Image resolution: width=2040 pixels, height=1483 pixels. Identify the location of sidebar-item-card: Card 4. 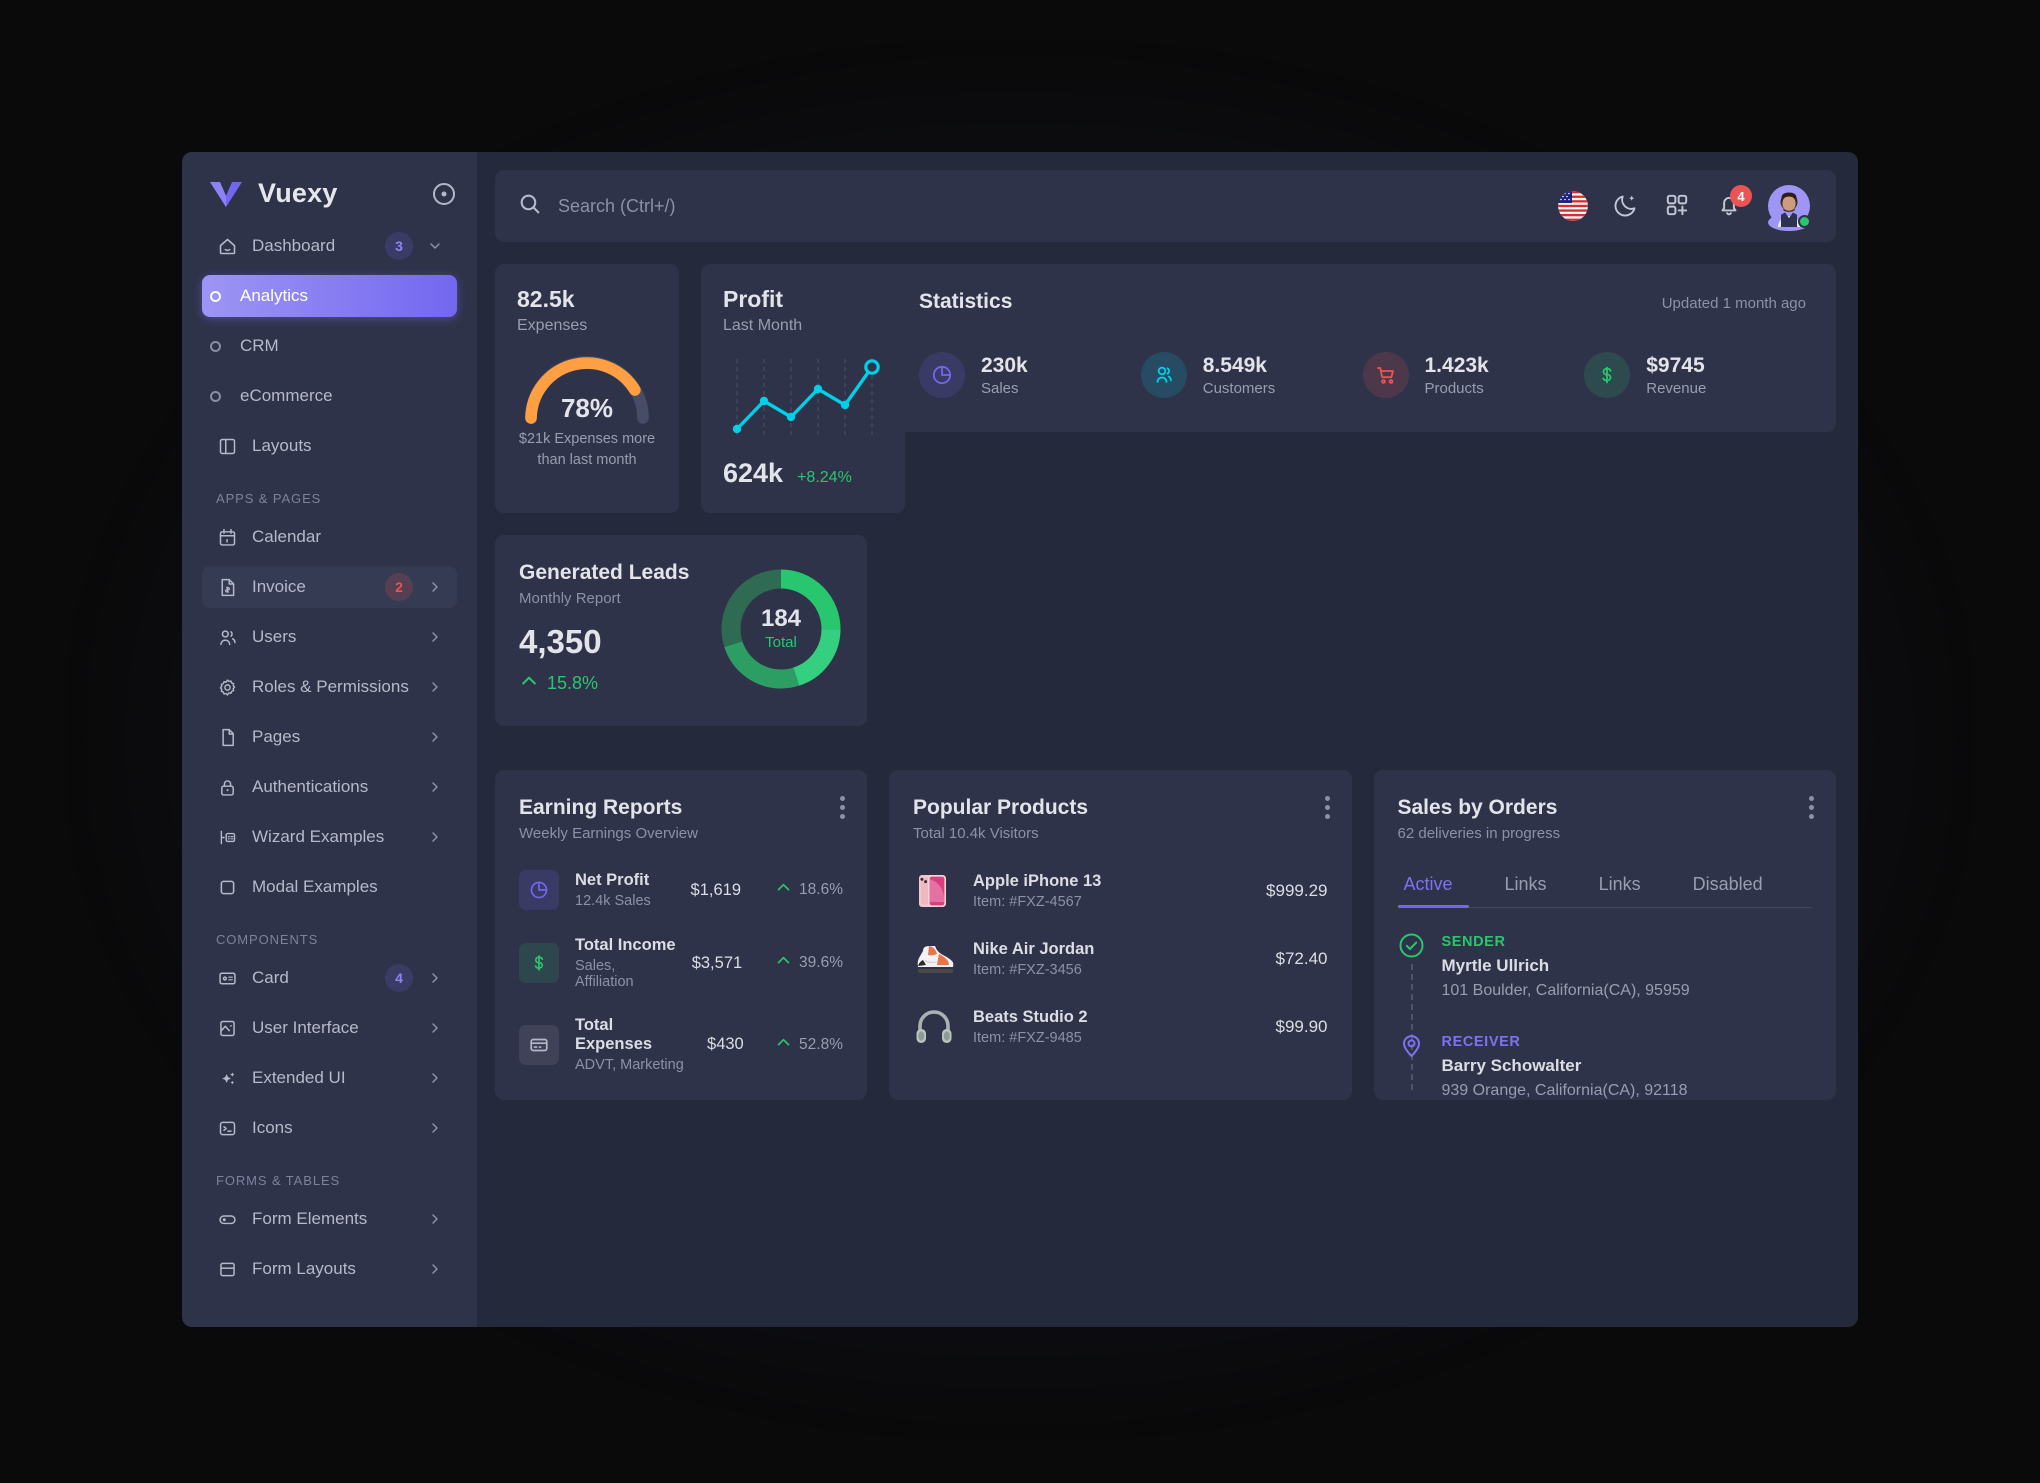
(329, 978).